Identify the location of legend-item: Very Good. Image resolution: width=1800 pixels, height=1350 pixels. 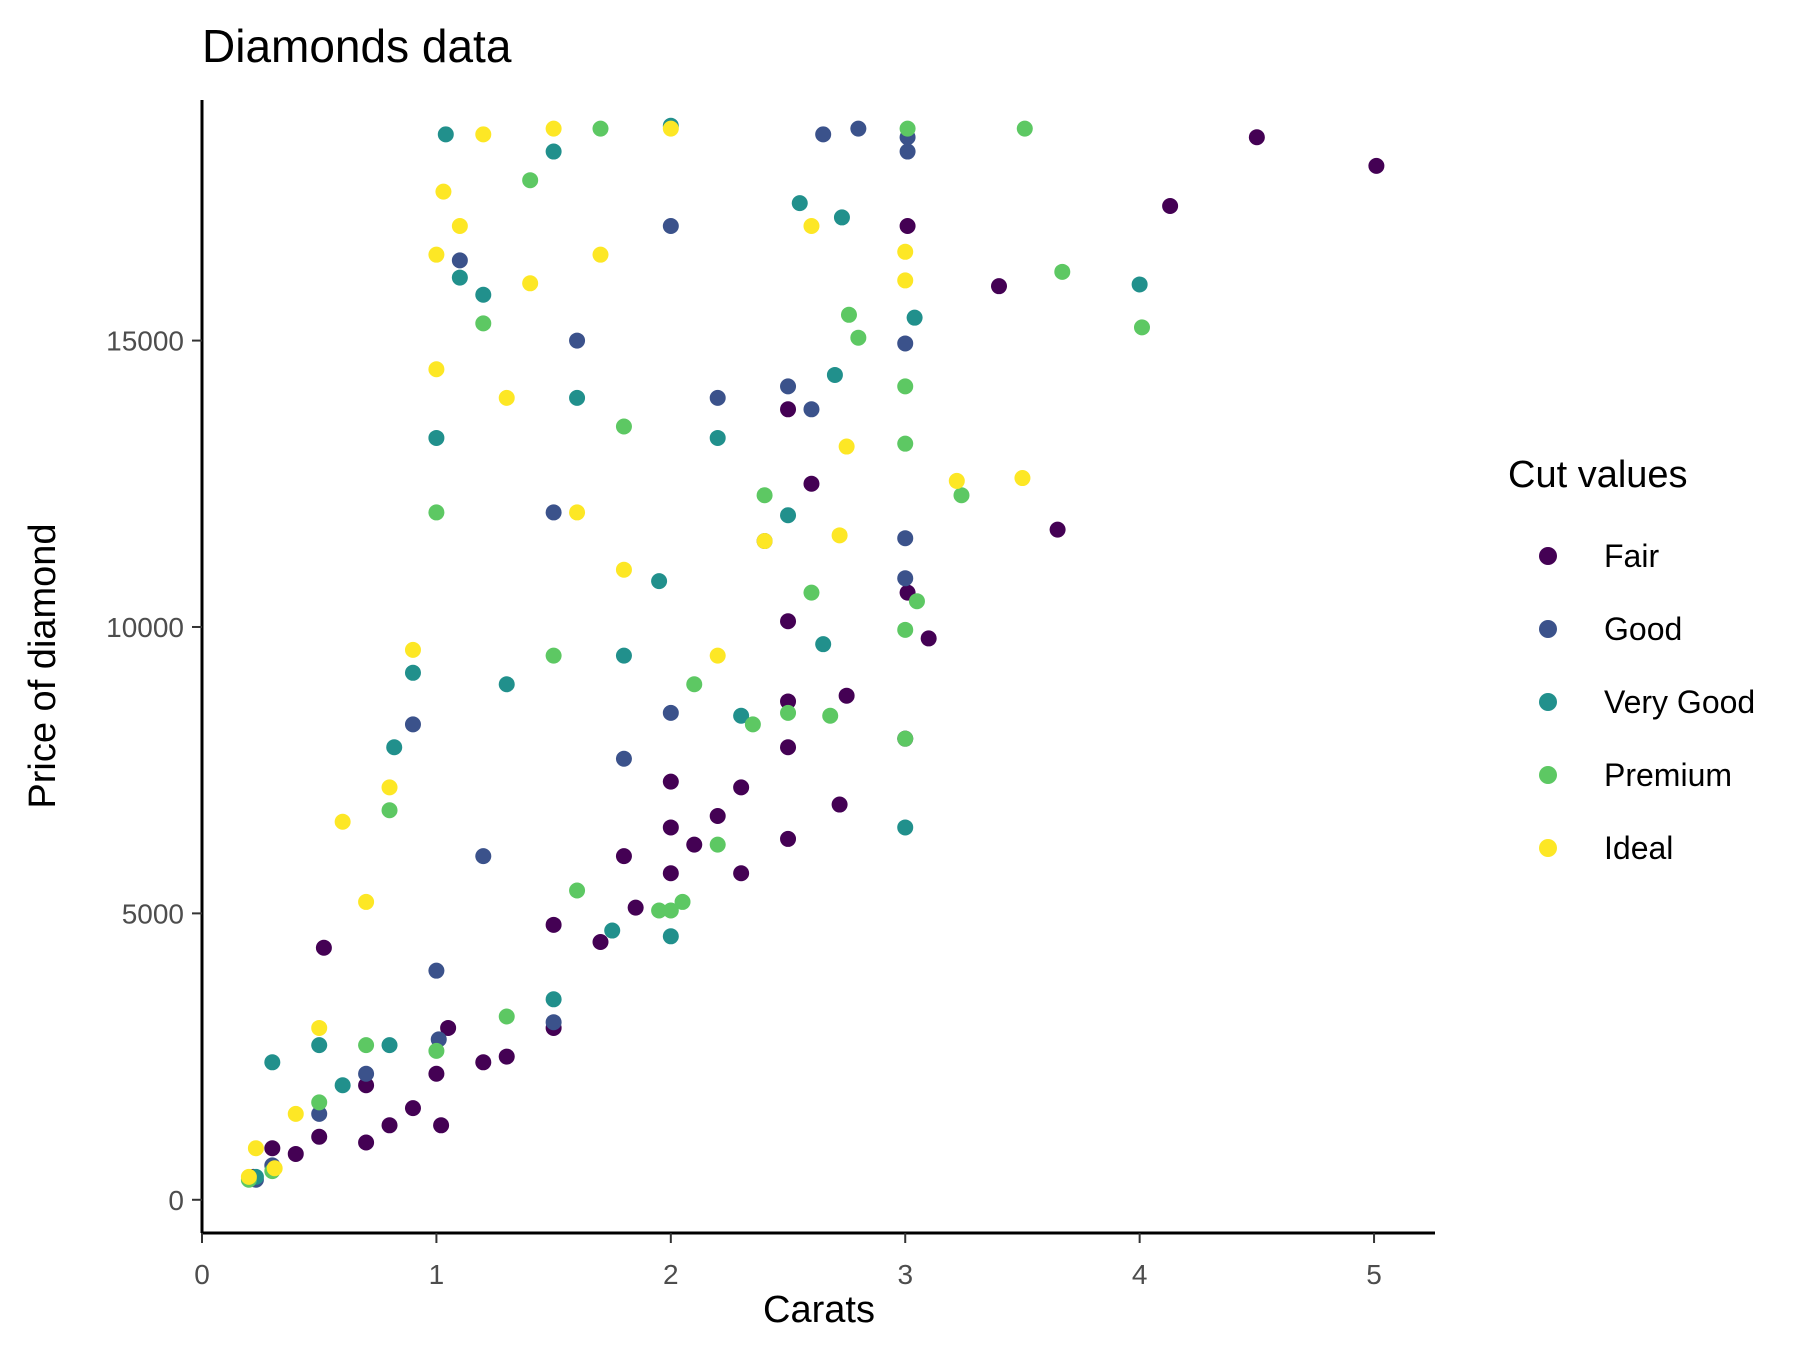
(1647, 702).